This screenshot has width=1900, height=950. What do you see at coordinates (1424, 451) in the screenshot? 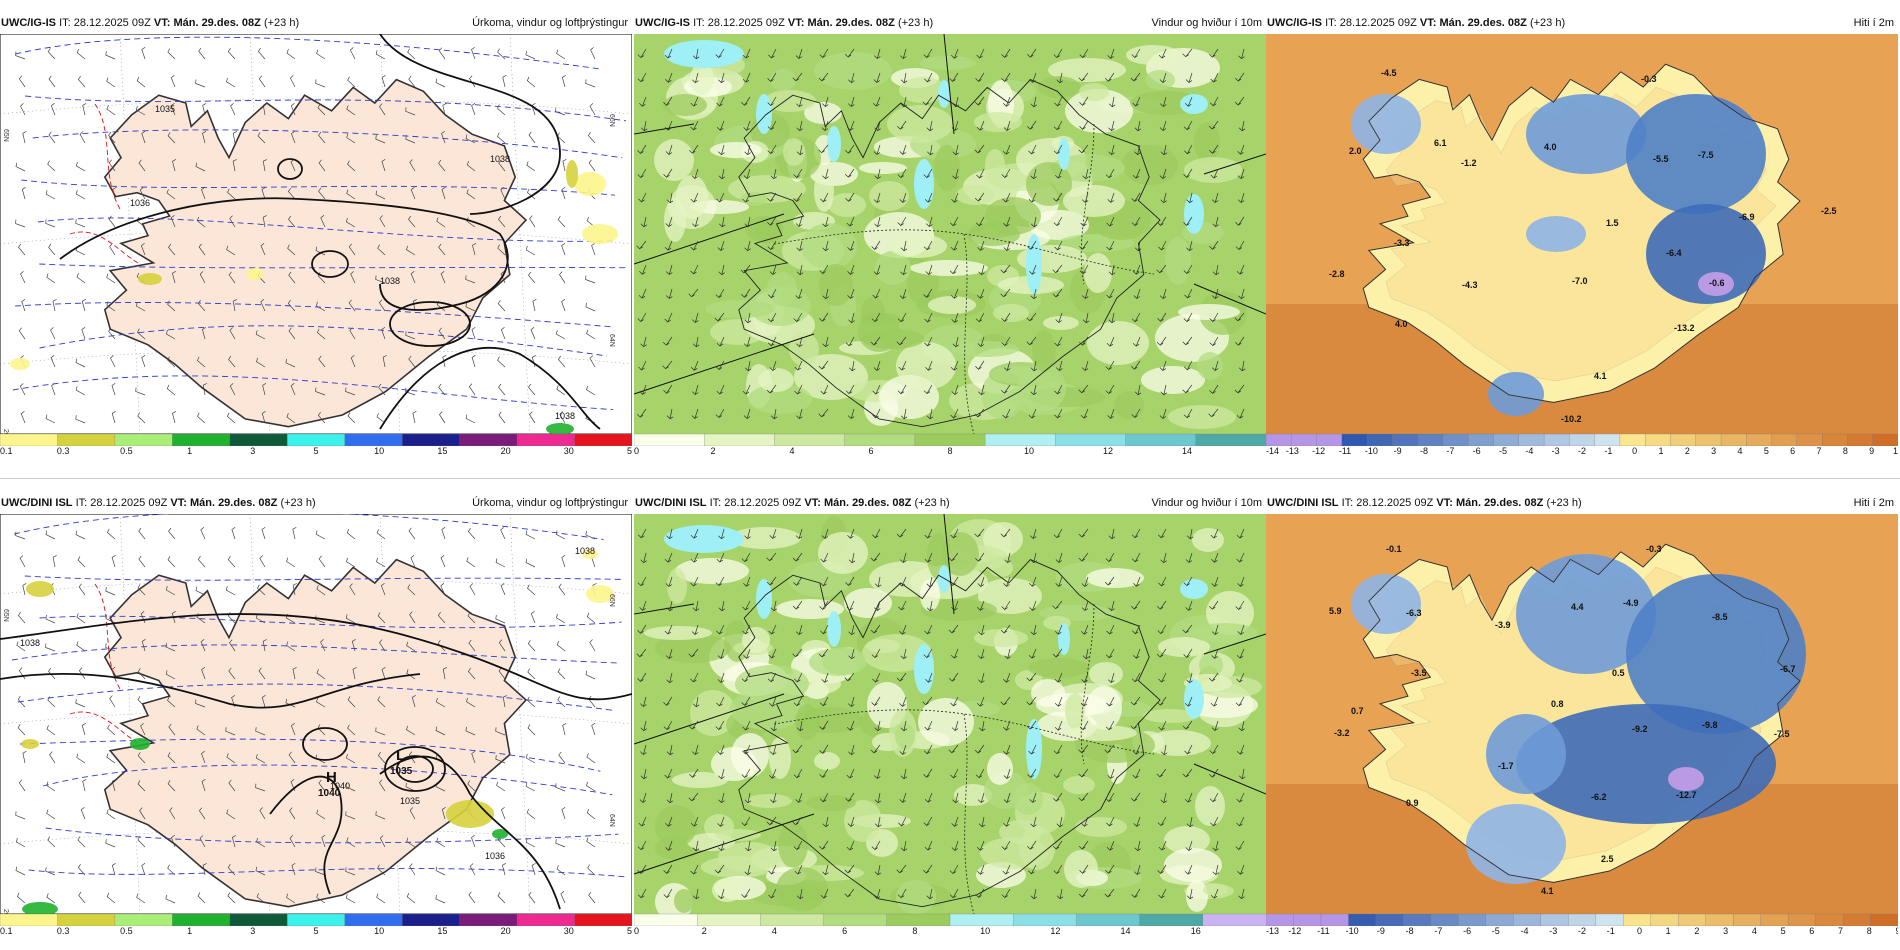
I see `scale-tick-label: -8` at bounding box center [1424, 451].